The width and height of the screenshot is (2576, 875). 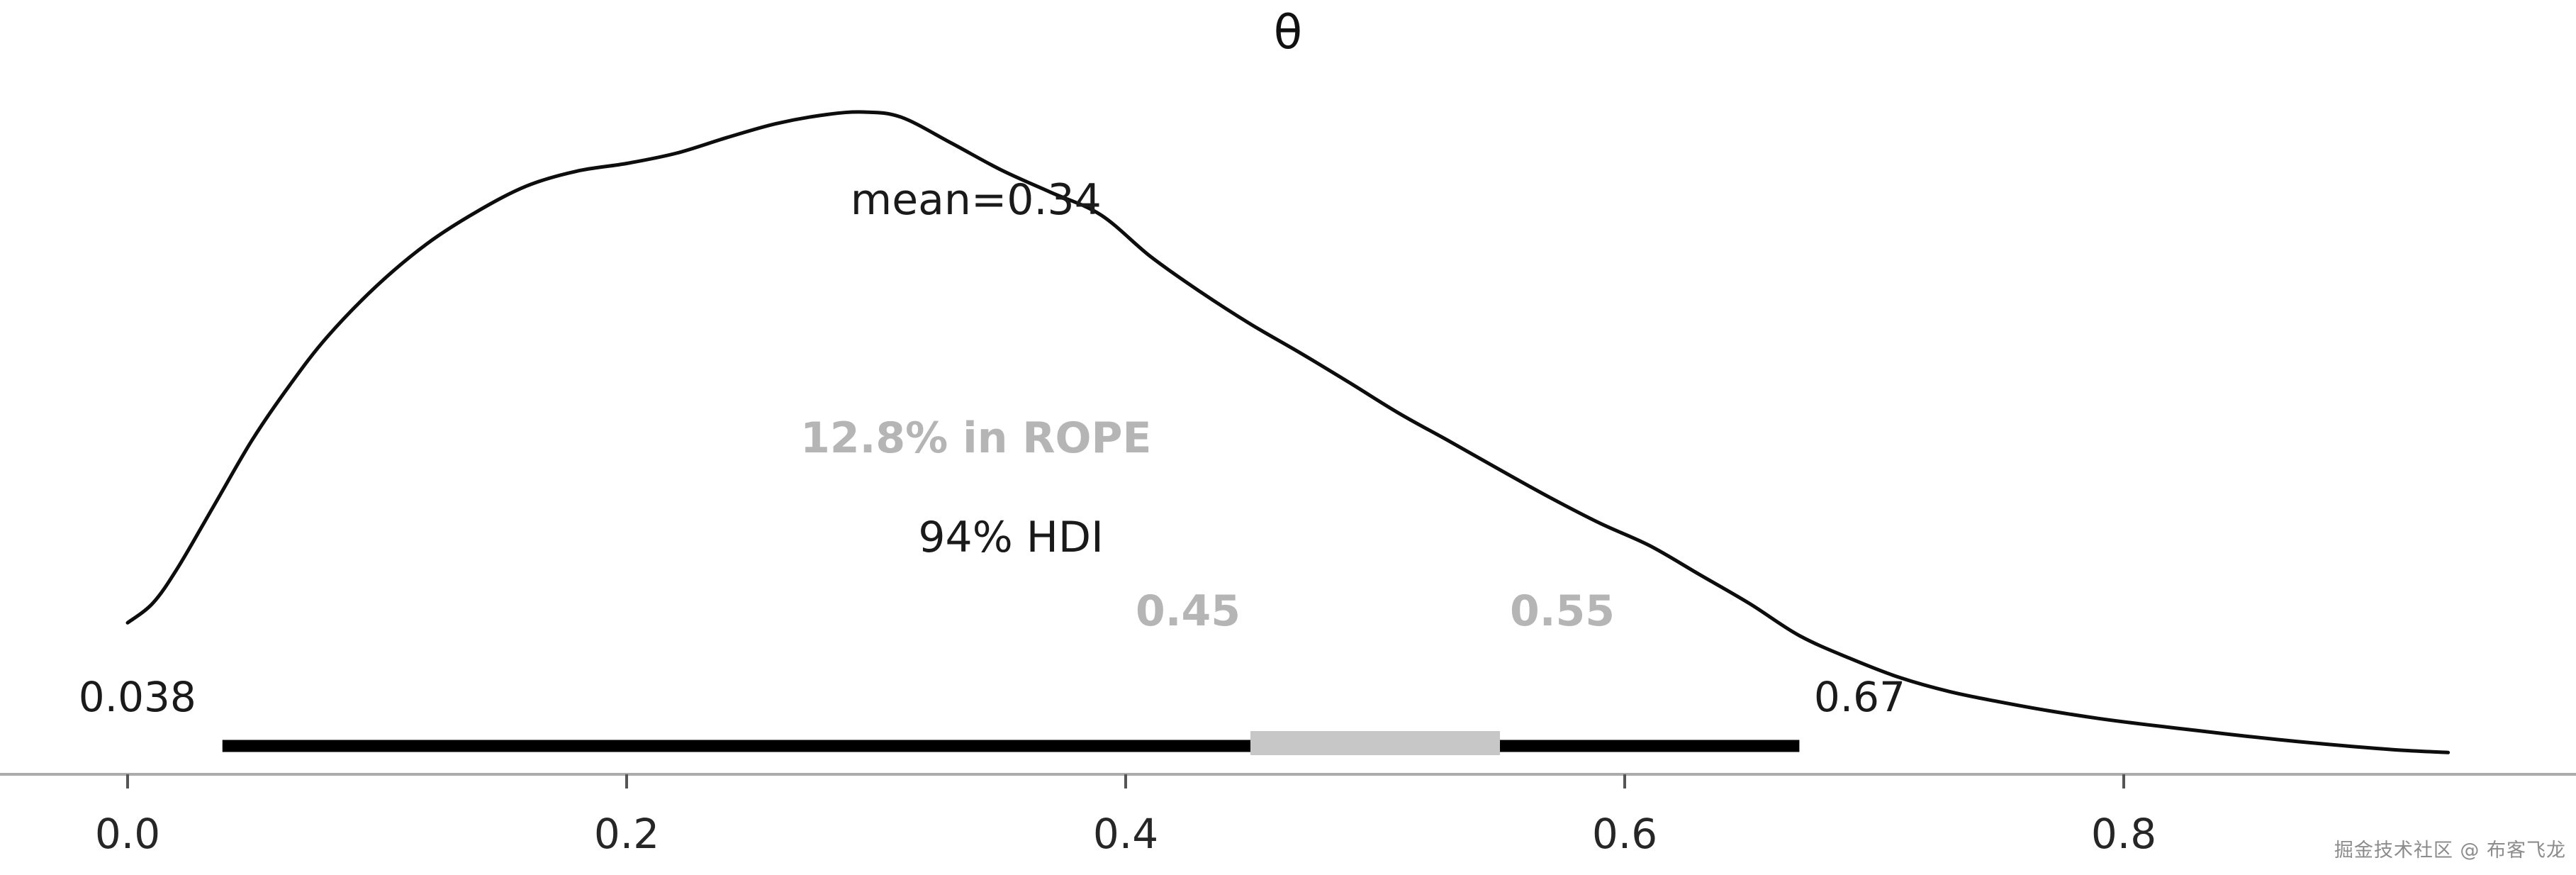 I want to click on x-tick-label: 0.0, so click(x=128, y=834).